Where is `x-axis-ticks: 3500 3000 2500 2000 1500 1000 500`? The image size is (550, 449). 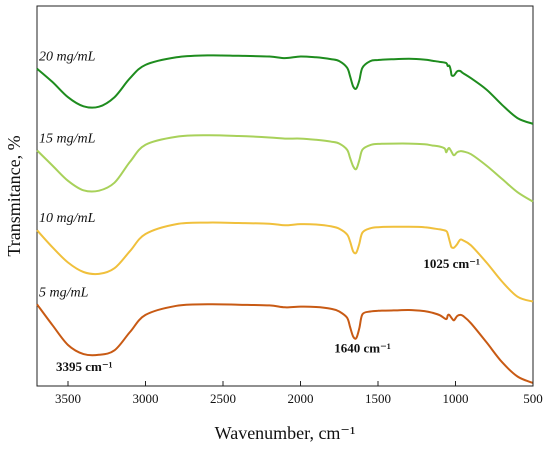 x-axis-ticks: 3500 3000 2500 2000 1500 1000 500 is located at coordinates (299, 393).